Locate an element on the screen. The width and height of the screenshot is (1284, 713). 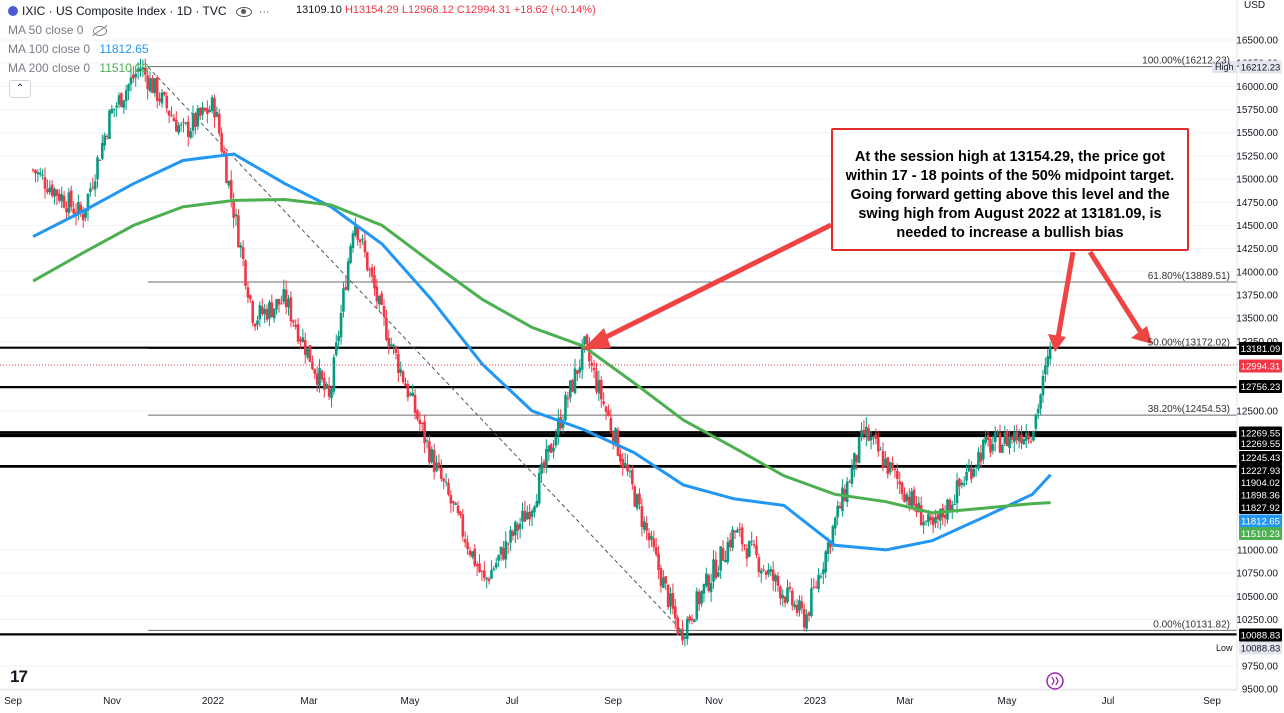
indicator-ma50: MA 50 close 0 is located at coordinates (57, 30).